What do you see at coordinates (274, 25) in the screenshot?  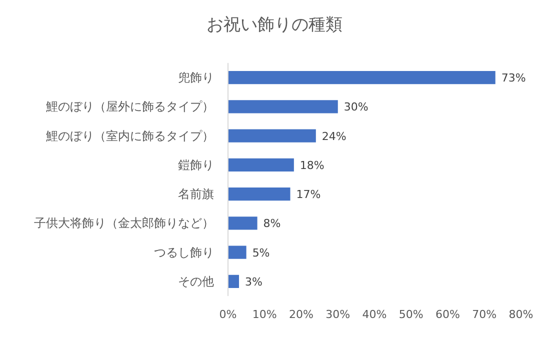 I see `chart-title: お祝い飾りの種類` at bounding box center [274, 25].